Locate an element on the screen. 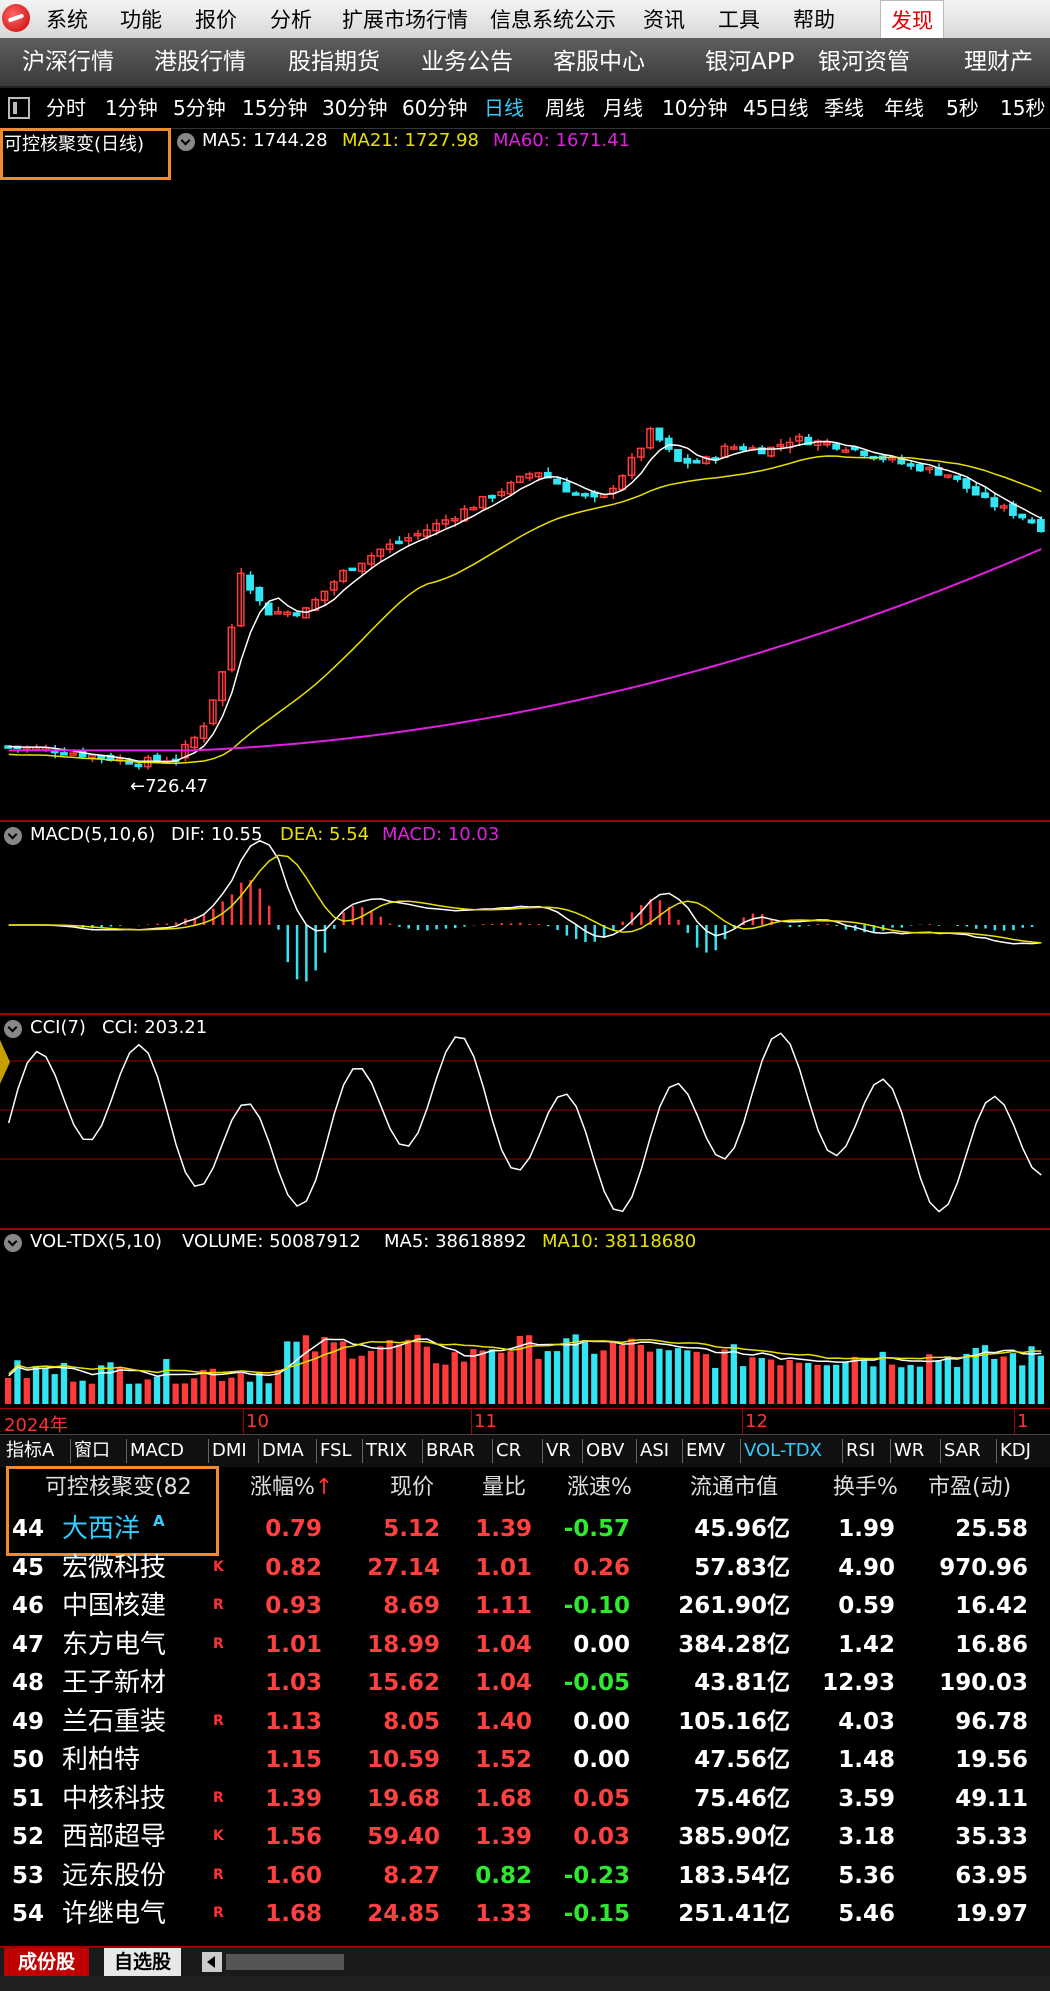 The height and width of the screenshot is (1991, 1050). vol-title: VOL-TDX(5,10) is located at coordinates (96, 1241).